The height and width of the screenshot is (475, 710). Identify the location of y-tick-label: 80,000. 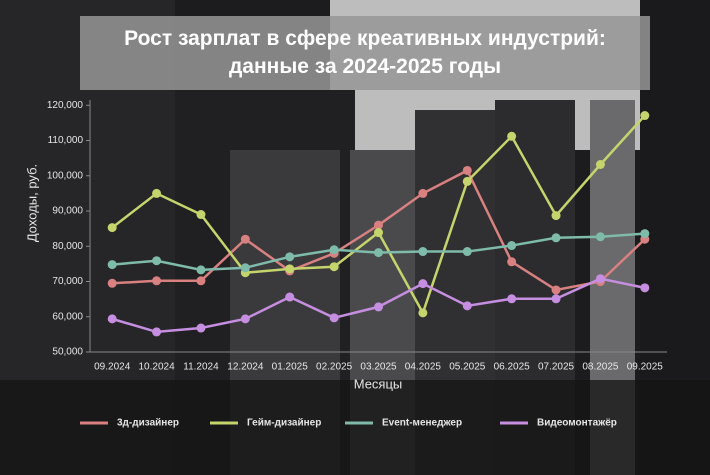
(67, 246).